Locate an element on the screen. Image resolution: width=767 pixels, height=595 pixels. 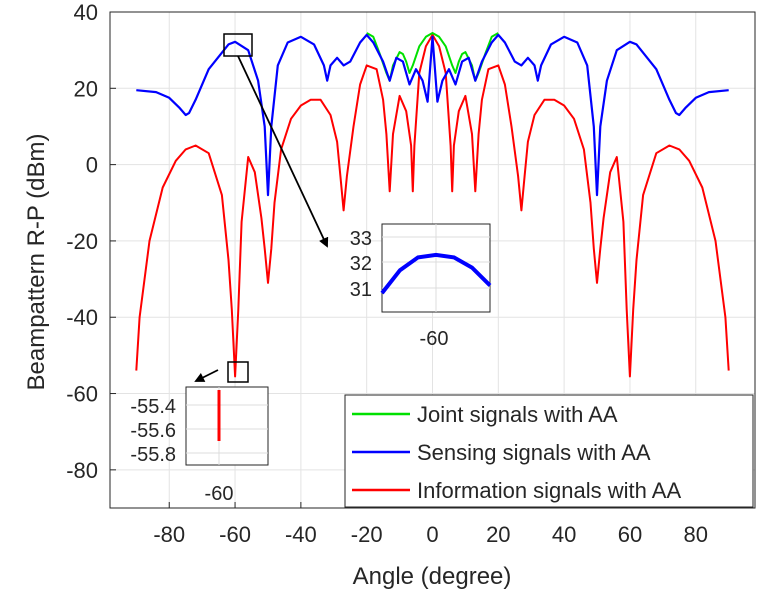
legend-entry-sensing: Sensing signals with AA is located at coordinates (501, 452).